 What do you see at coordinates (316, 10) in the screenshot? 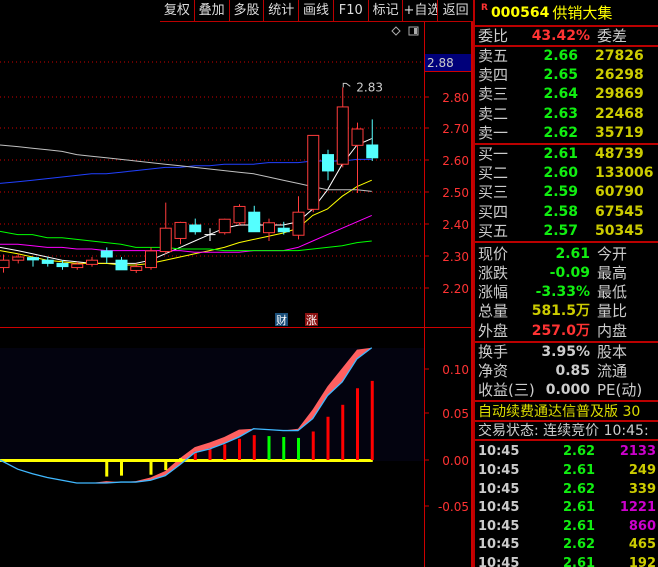
I see `draw-line-button: 画线` at bounding box center [316, 10].